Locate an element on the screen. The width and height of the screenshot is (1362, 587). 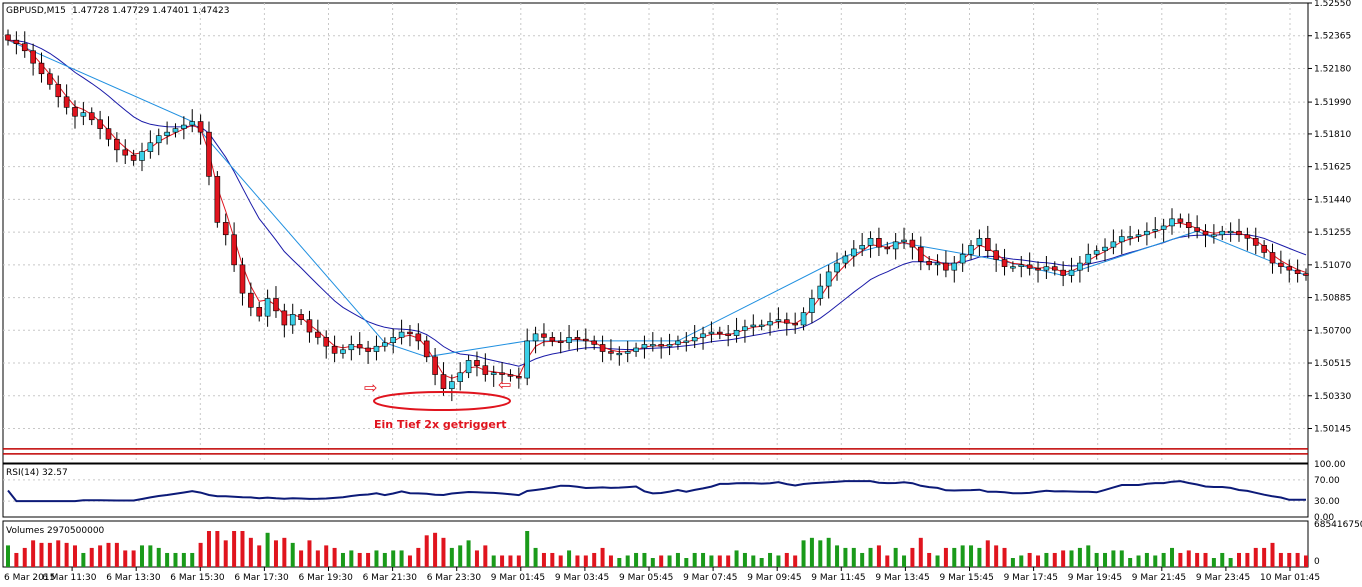
price-tick-label: 1.51255 is located at coordinates (1332, 233).